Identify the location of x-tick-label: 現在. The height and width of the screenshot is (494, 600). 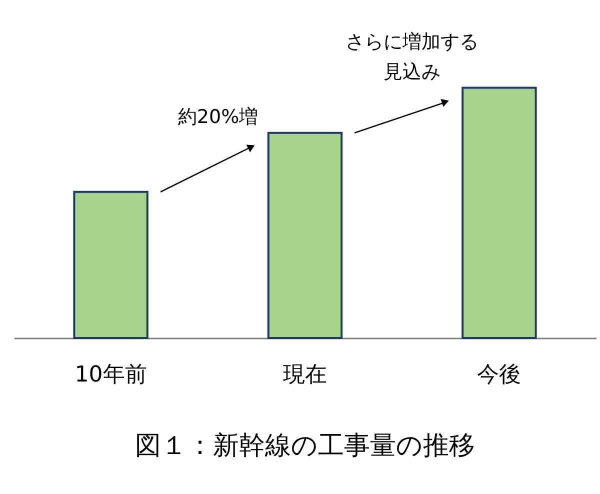
(305, 375).